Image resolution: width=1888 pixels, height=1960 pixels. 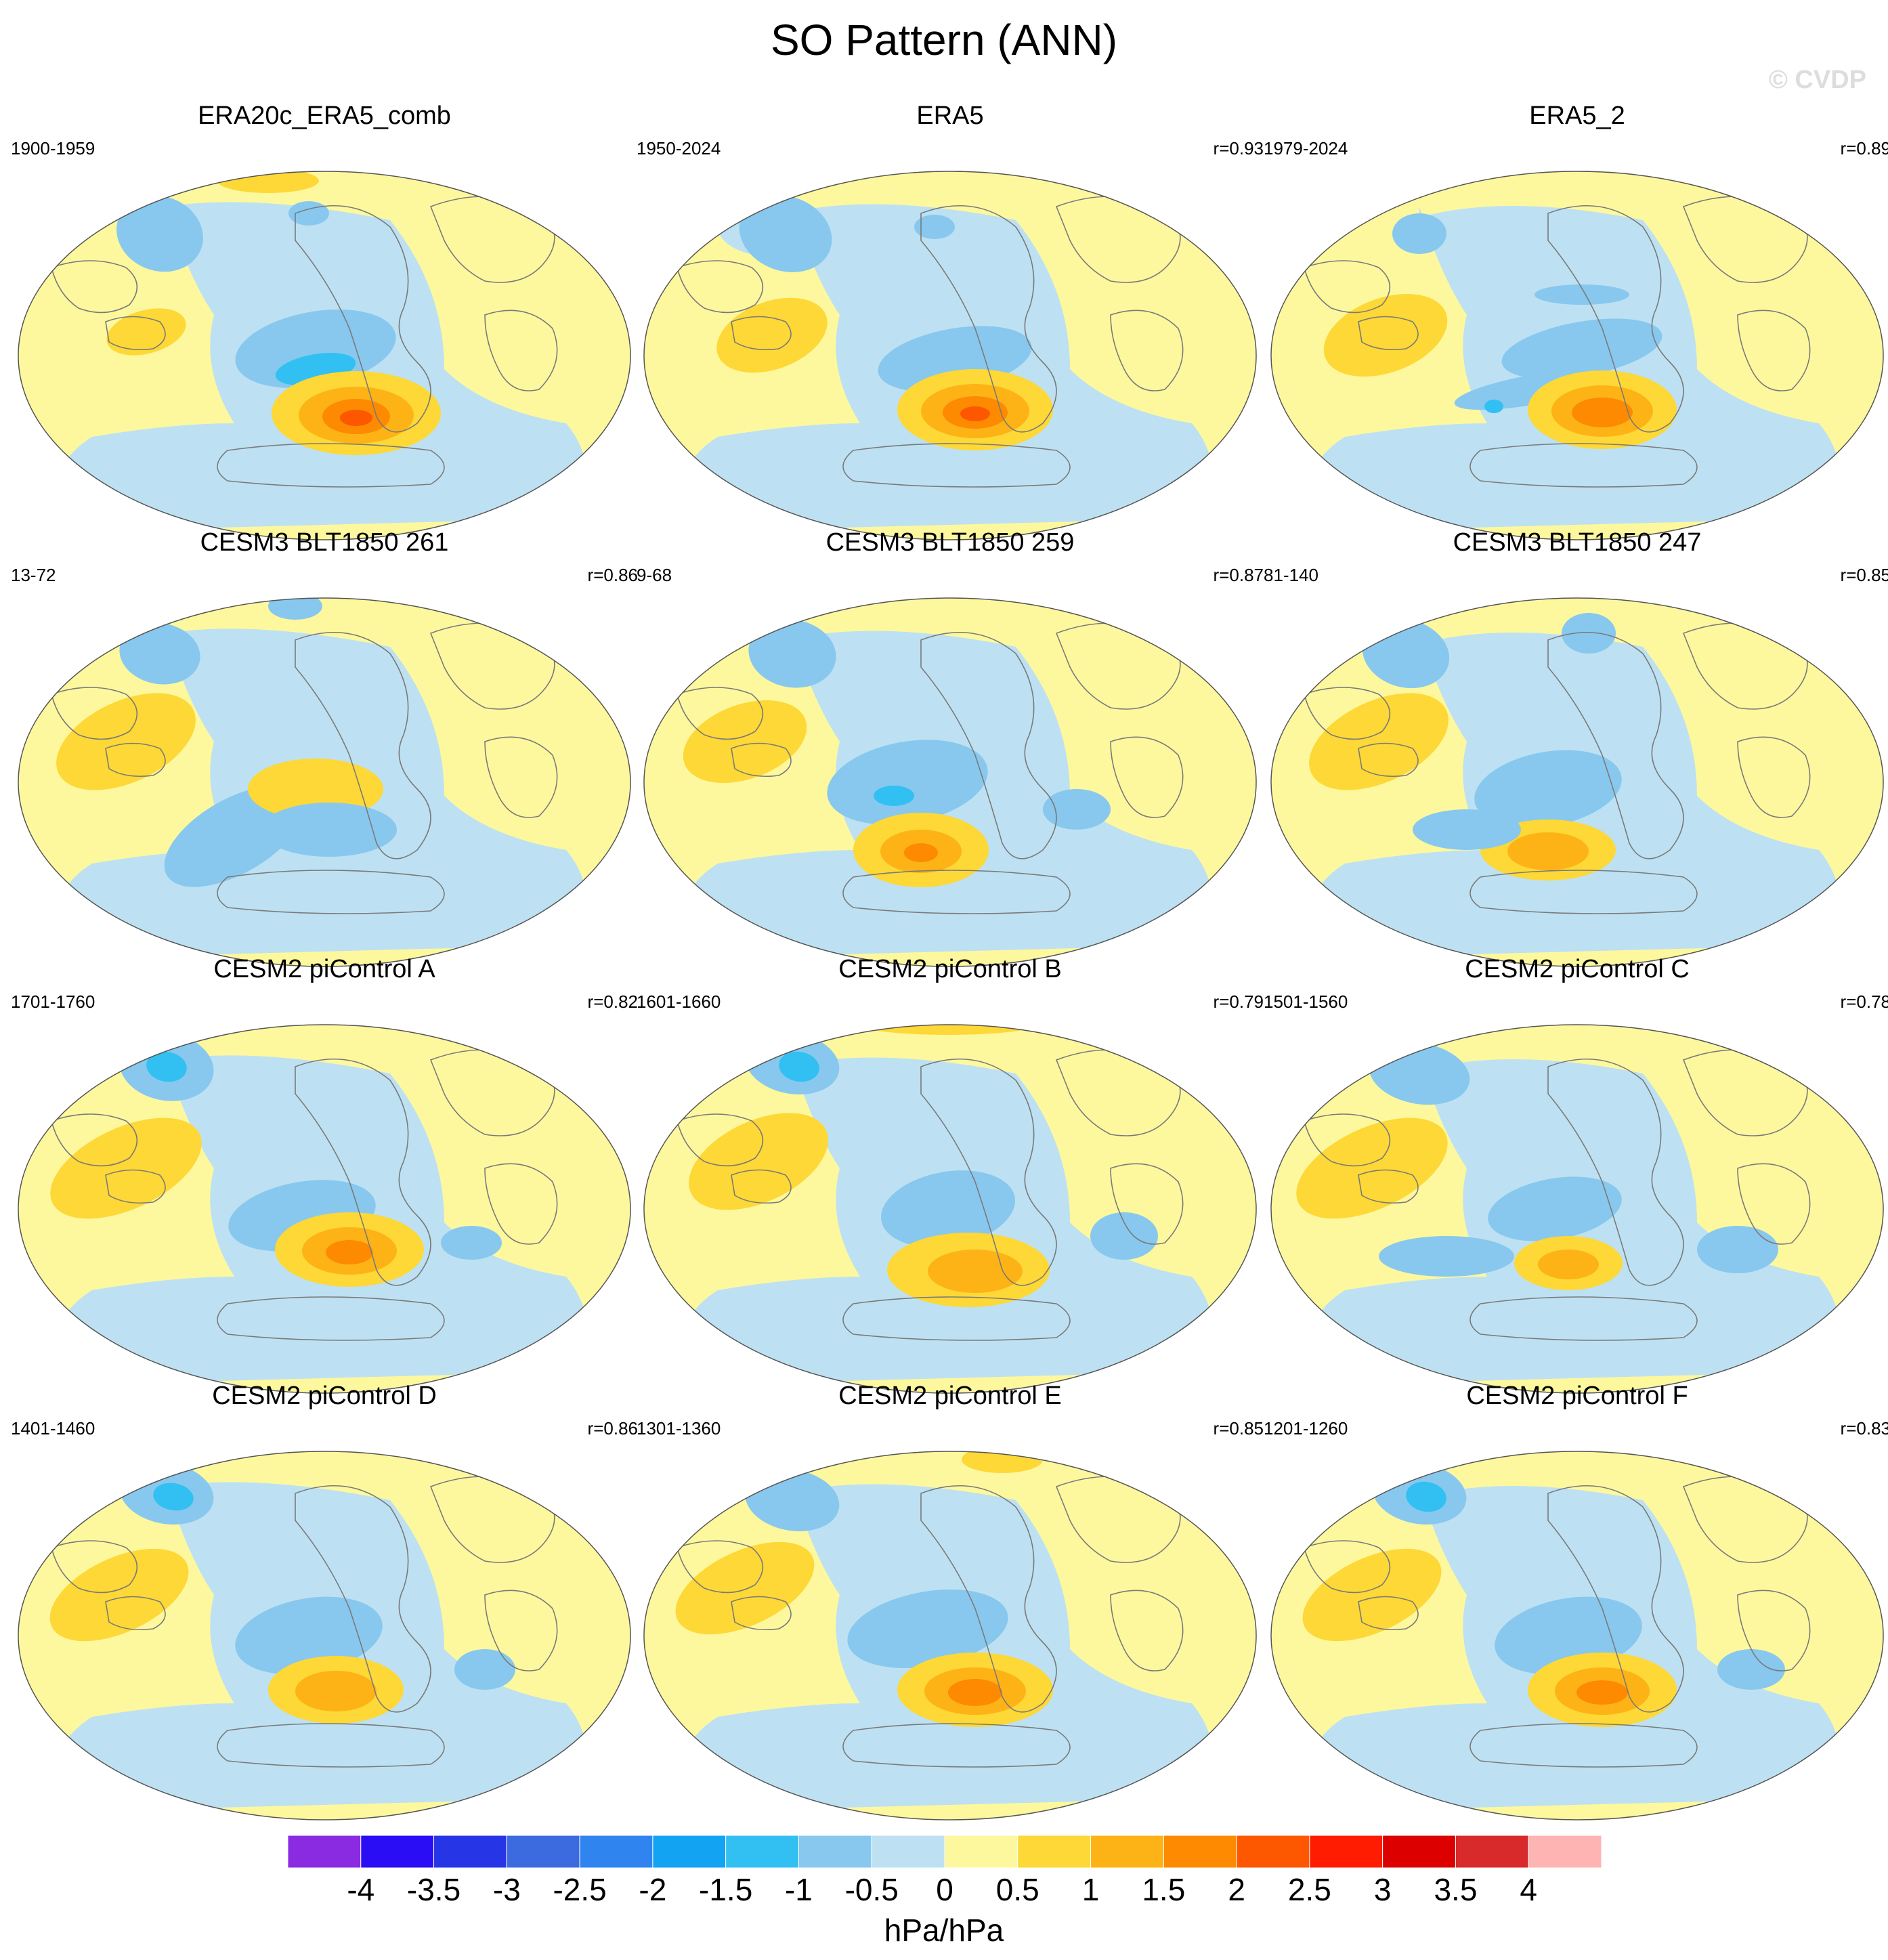 I want to click on watermark-cvdp: © CVDP, so click(x=1817, y=80).